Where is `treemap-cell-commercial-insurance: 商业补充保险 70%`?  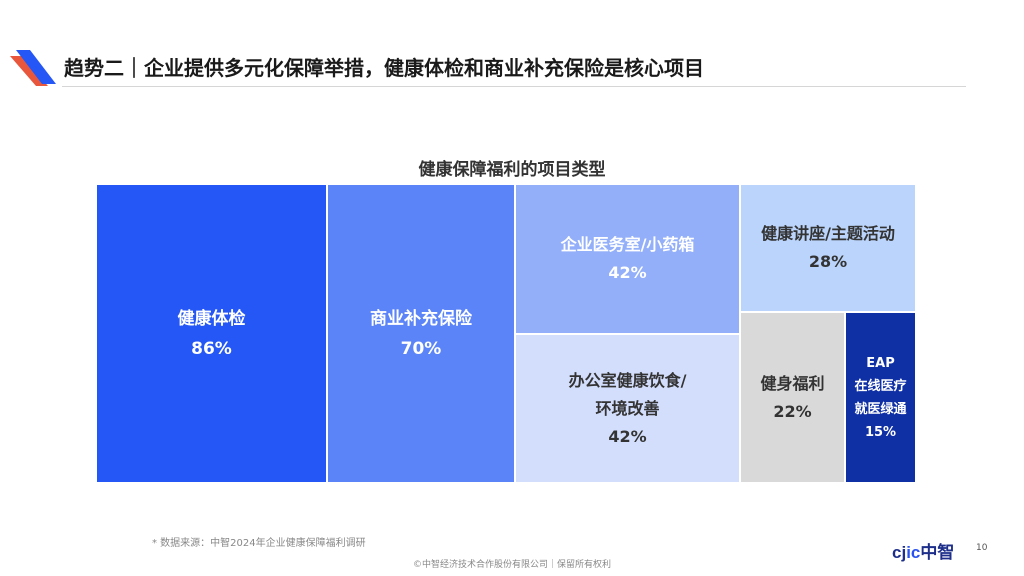
treemap-cell-commercial-insurance: 商业补充保险 70% is located at coordinates (421, 333).